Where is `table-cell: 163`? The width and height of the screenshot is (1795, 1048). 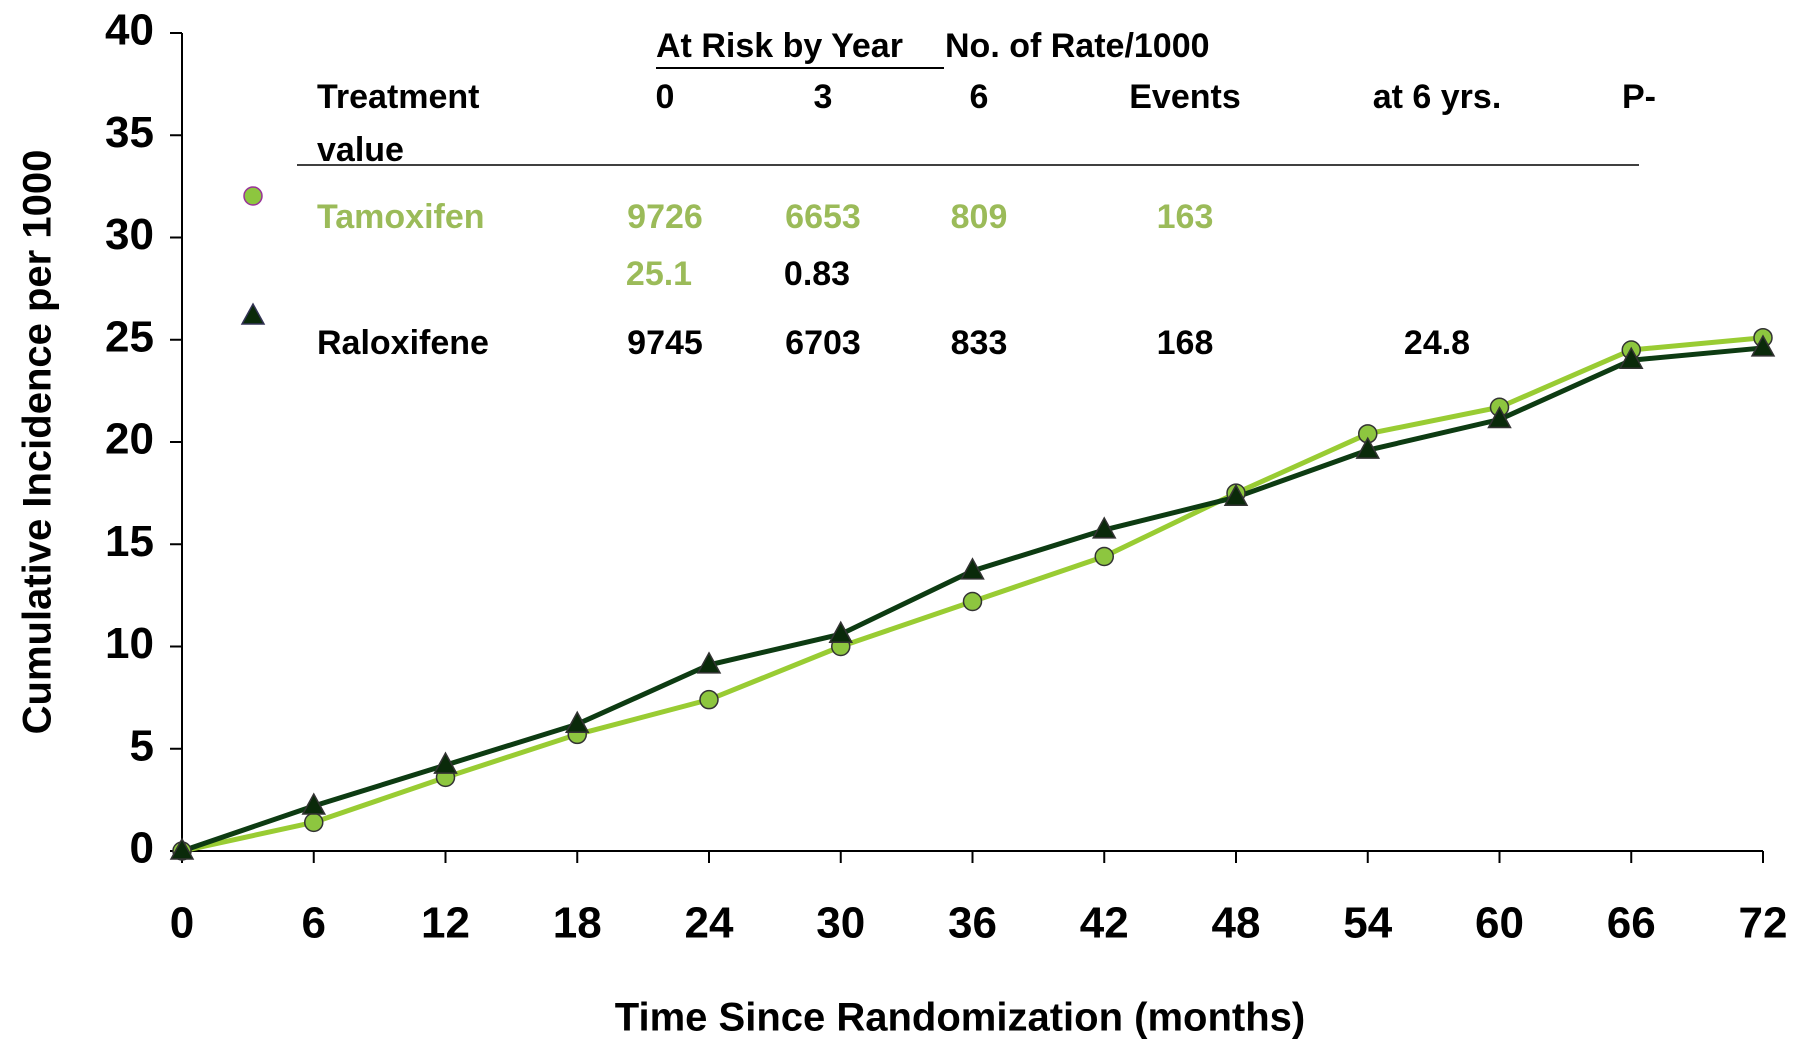
table-cell: 163 is located at coordinates (1185, 217).